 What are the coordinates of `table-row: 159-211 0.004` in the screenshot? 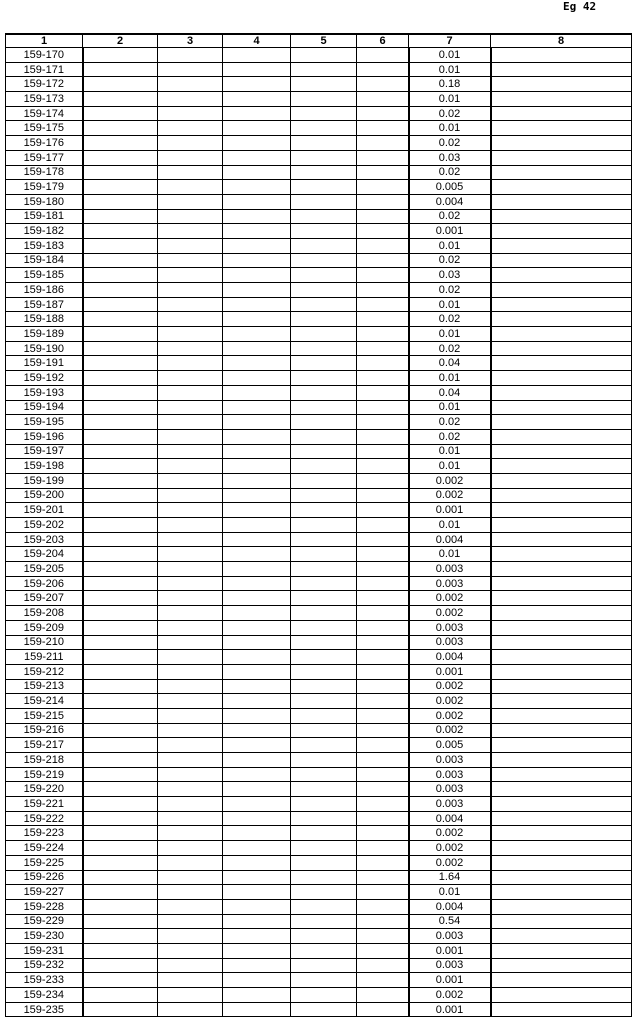 It's located at (318, 657).